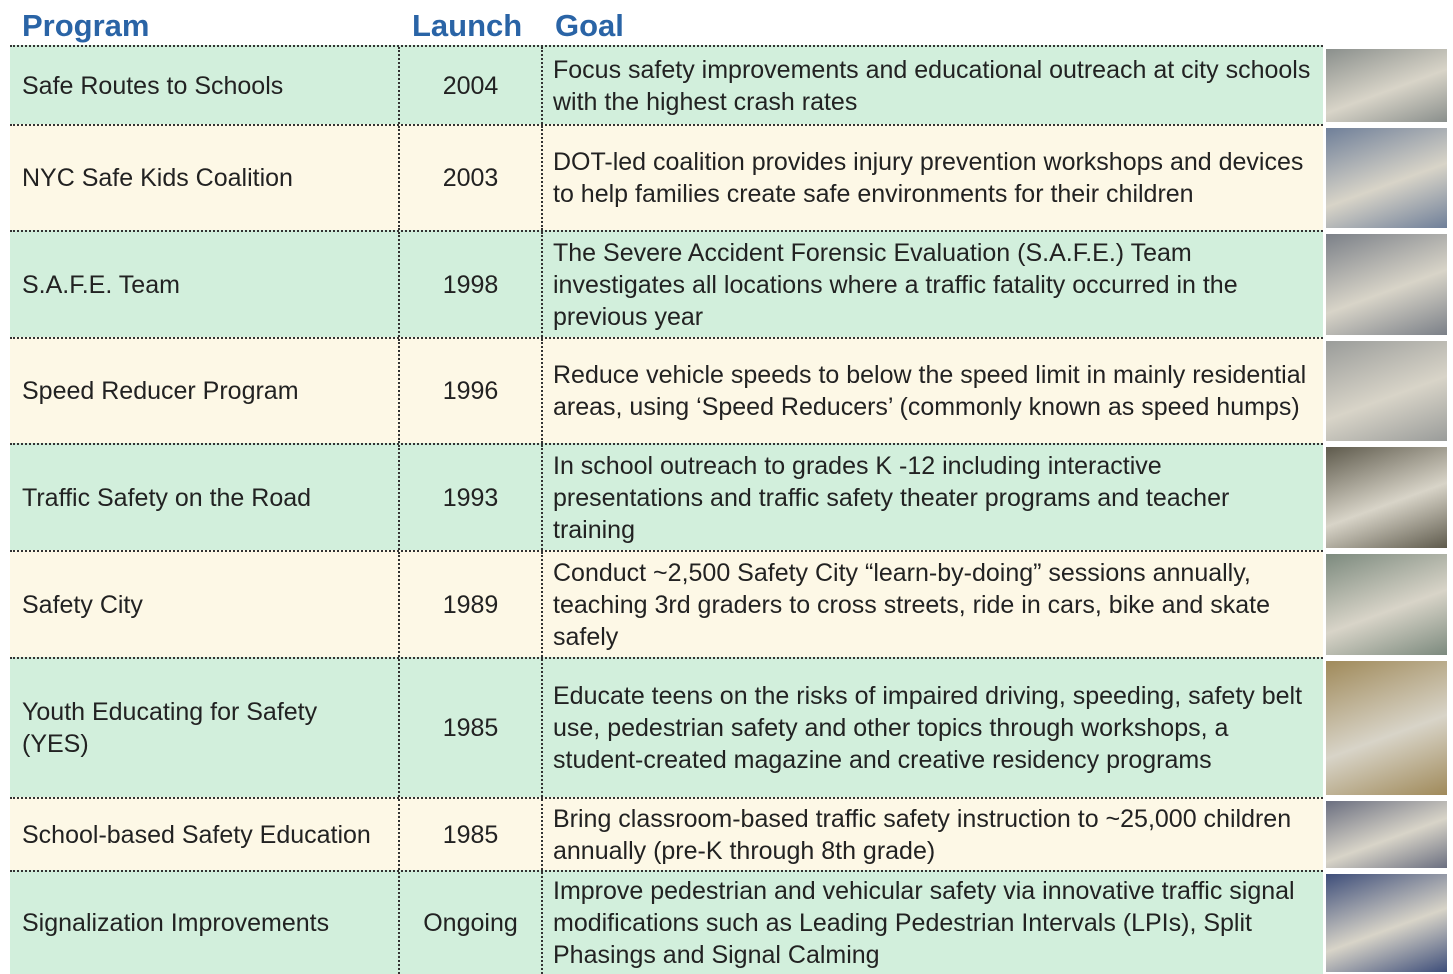  What do you see at coordinates (205, 497) in the screenshot?
I see `program-cell: Traffic Safety on the Road` at bounding box center [205, 497].